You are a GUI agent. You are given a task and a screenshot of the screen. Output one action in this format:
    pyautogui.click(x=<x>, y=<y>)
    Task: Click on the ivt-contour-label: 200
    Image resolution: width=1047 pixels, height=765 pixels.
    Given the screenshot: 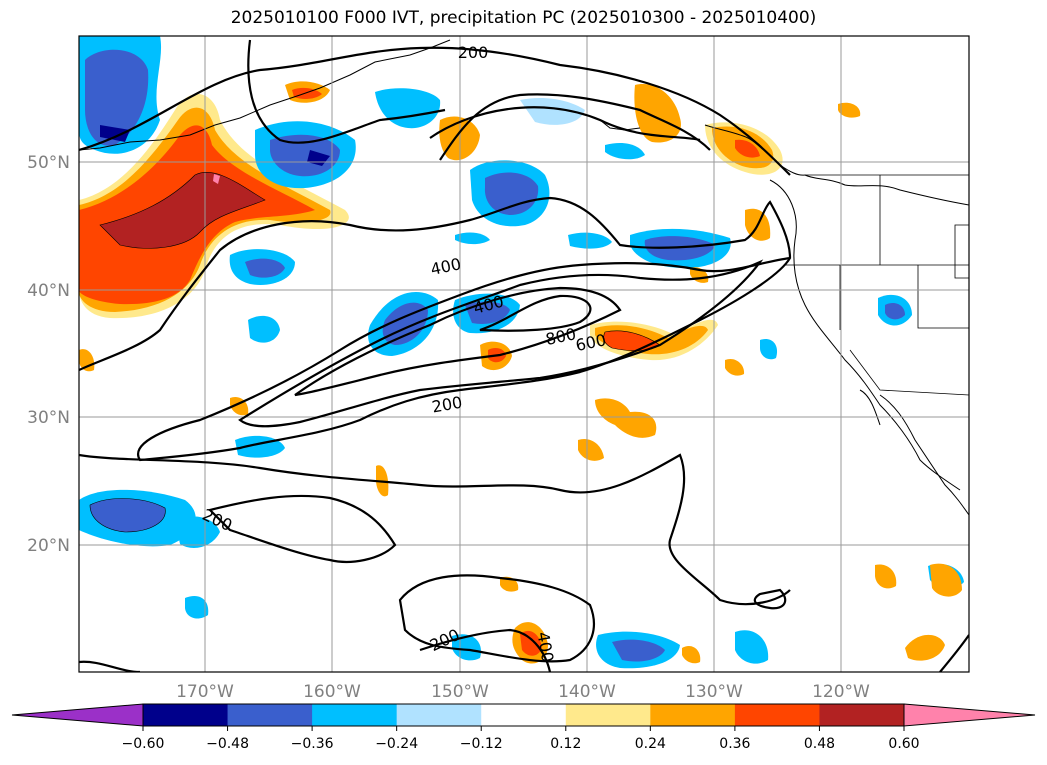 What is the action you would take?
    pyautogui.click(x=473, y=52)
    